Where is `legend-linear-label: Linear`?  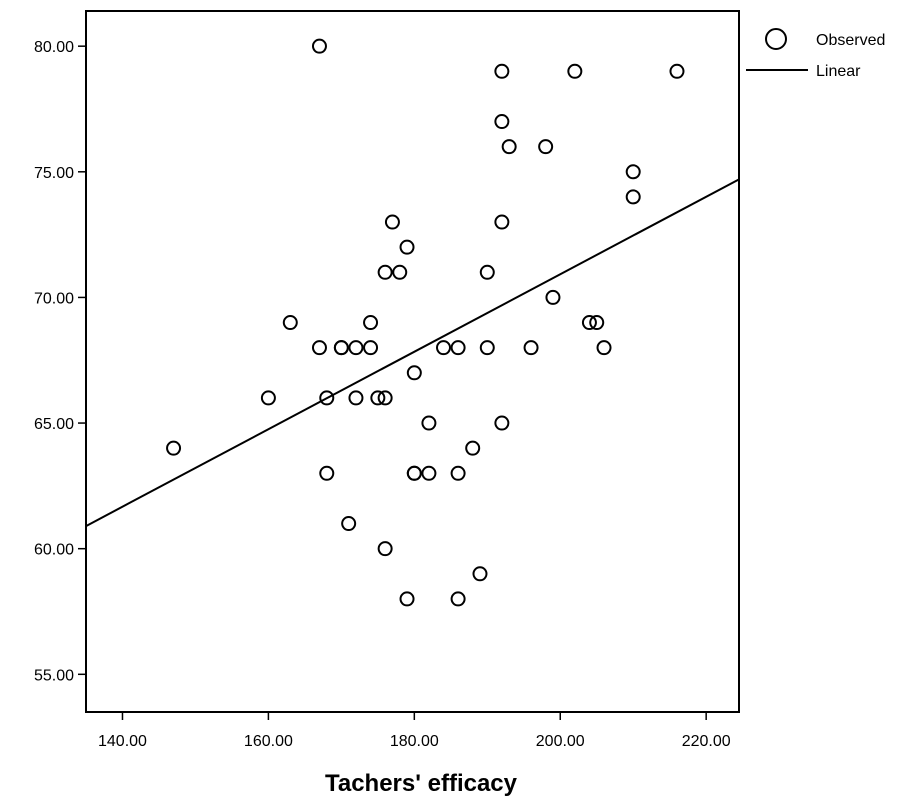
legend-linear-label: Linear is located at coordinates (838, 71).